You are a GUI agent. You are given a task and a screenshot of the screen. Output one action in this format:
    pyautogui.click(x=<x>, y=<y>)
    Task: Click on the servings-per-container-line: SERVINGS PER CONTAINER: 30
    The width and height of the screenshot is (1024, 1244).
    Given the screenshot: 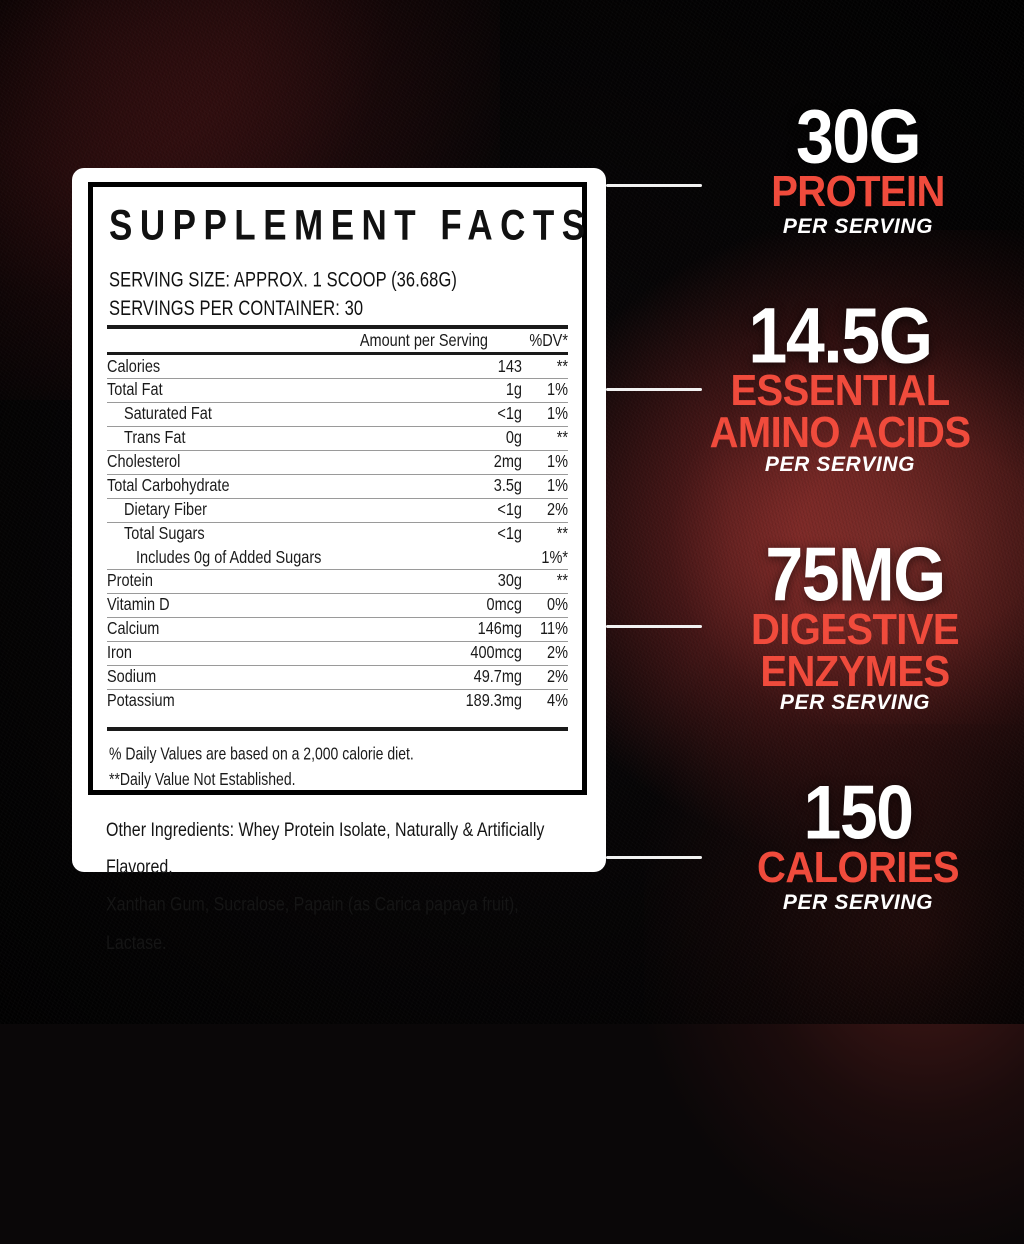 What is the action you would take?
    pyautogui.click(x=236, y=308)
    